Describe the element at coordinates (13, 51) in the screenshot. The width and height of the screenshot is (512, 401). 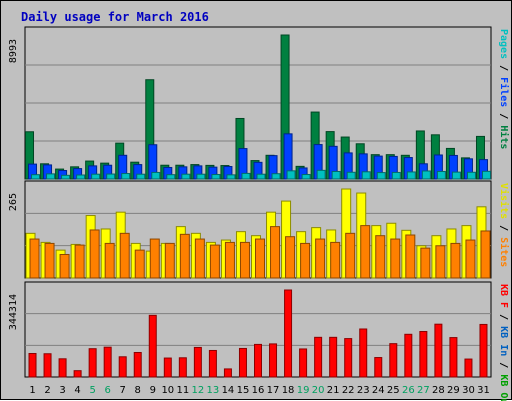
I see `panel-1-max-label: 8993` at that location.